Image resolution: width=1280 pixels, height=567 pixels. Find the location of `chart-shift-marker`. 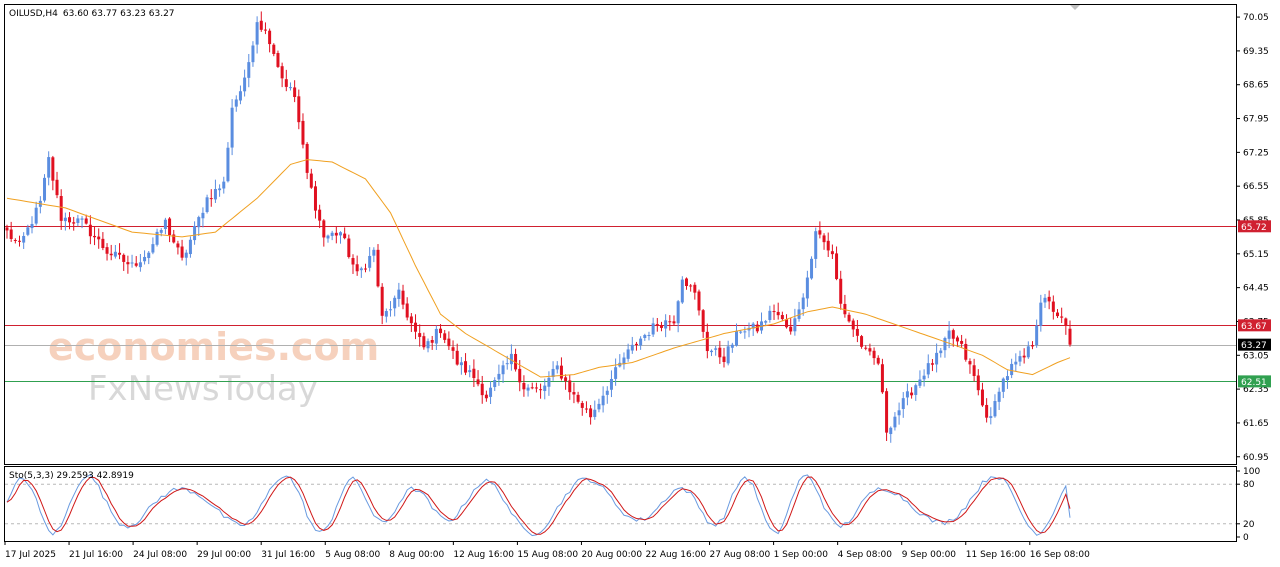

chart-shift-marker is located at coordinates (1075, 7).